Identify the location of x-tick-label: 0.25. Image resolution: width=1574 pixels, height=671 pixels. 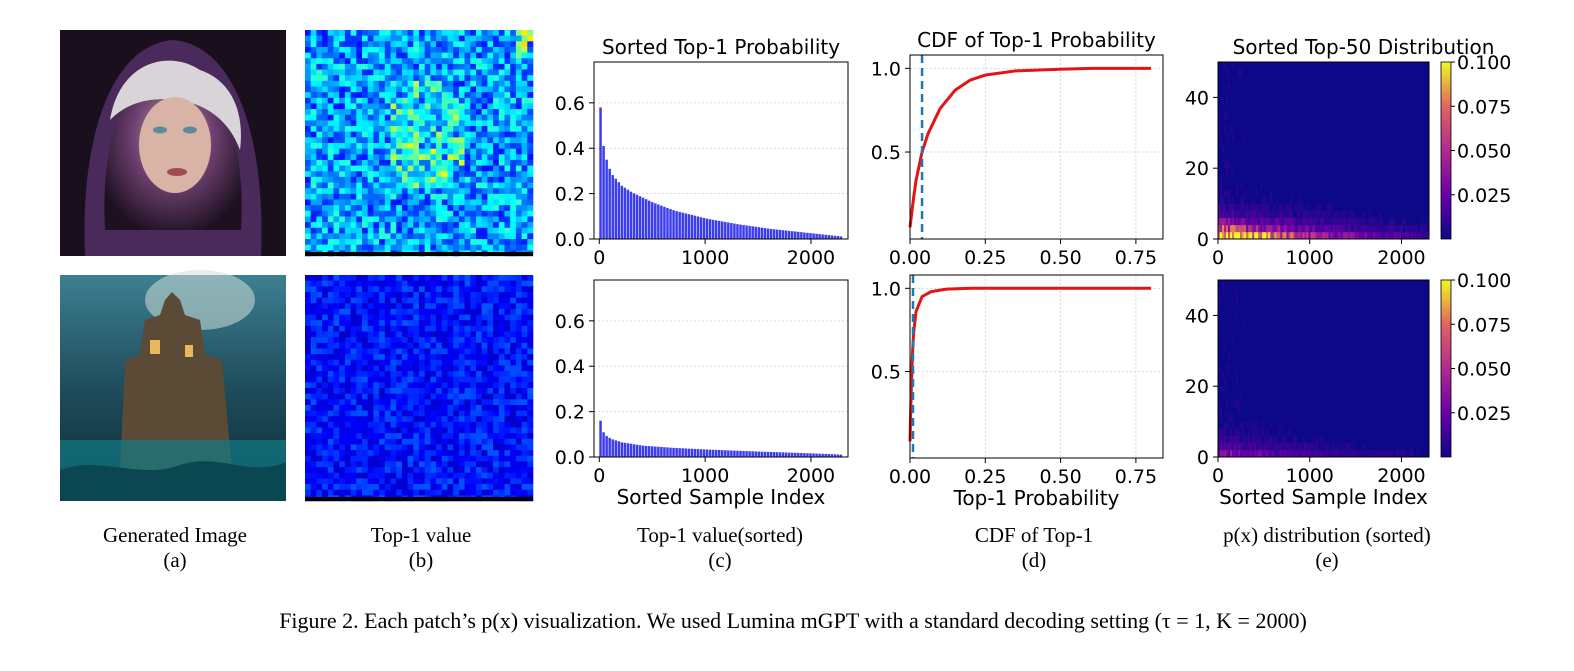
(985, 258).